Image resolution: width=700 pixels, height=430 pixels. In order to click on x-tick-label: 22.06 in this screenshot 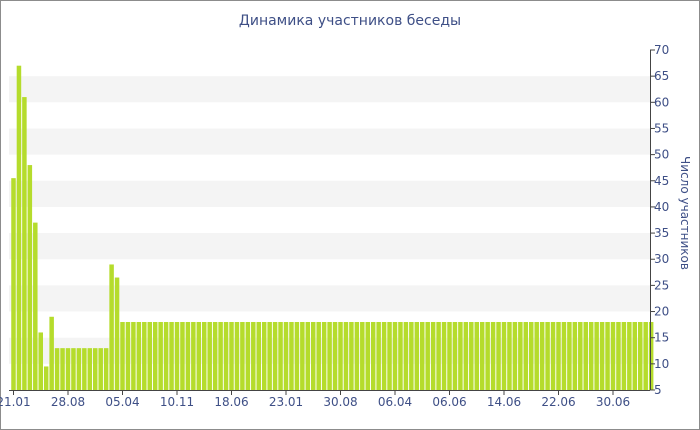, I will do `click(558, 402)`.